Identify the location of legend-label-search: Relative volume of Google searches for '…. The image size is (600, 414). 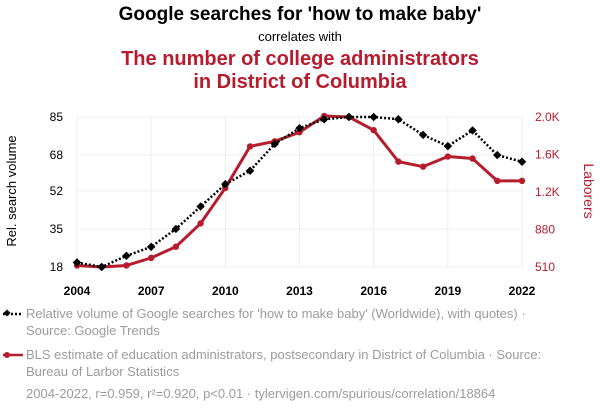
(276, 322).